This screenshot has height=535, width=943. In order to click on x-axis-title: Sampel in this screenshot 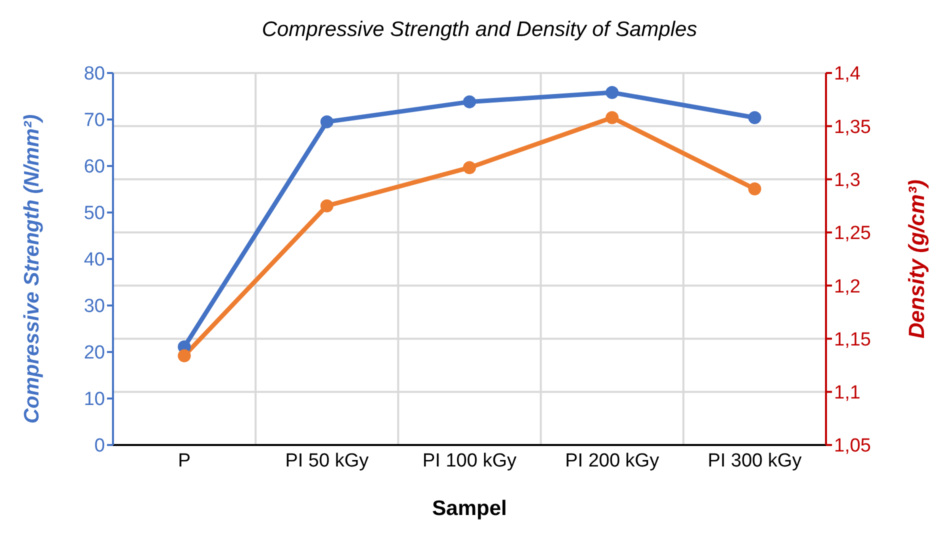, I will do `click(469, 508)`.